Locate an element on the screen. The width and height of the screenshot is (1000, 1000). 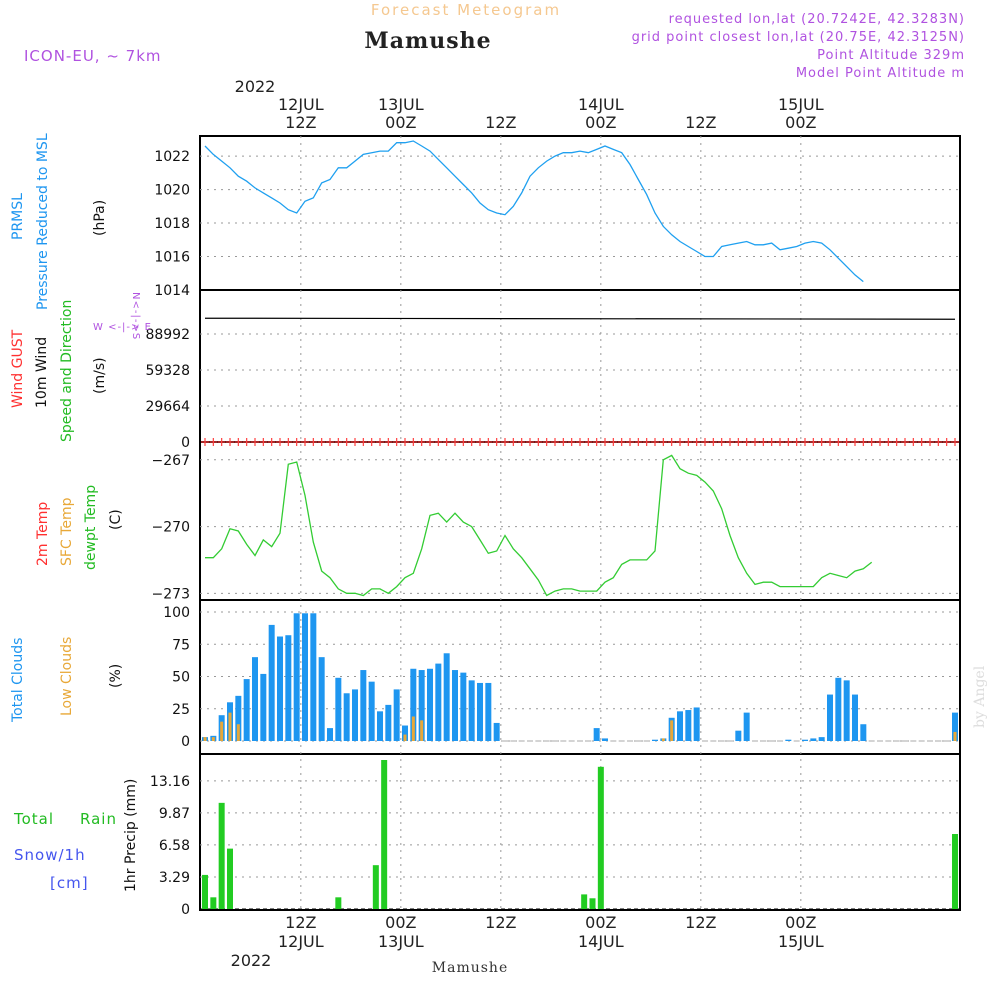
top-day-label: 14JUL is located at coordinates (601, 104).